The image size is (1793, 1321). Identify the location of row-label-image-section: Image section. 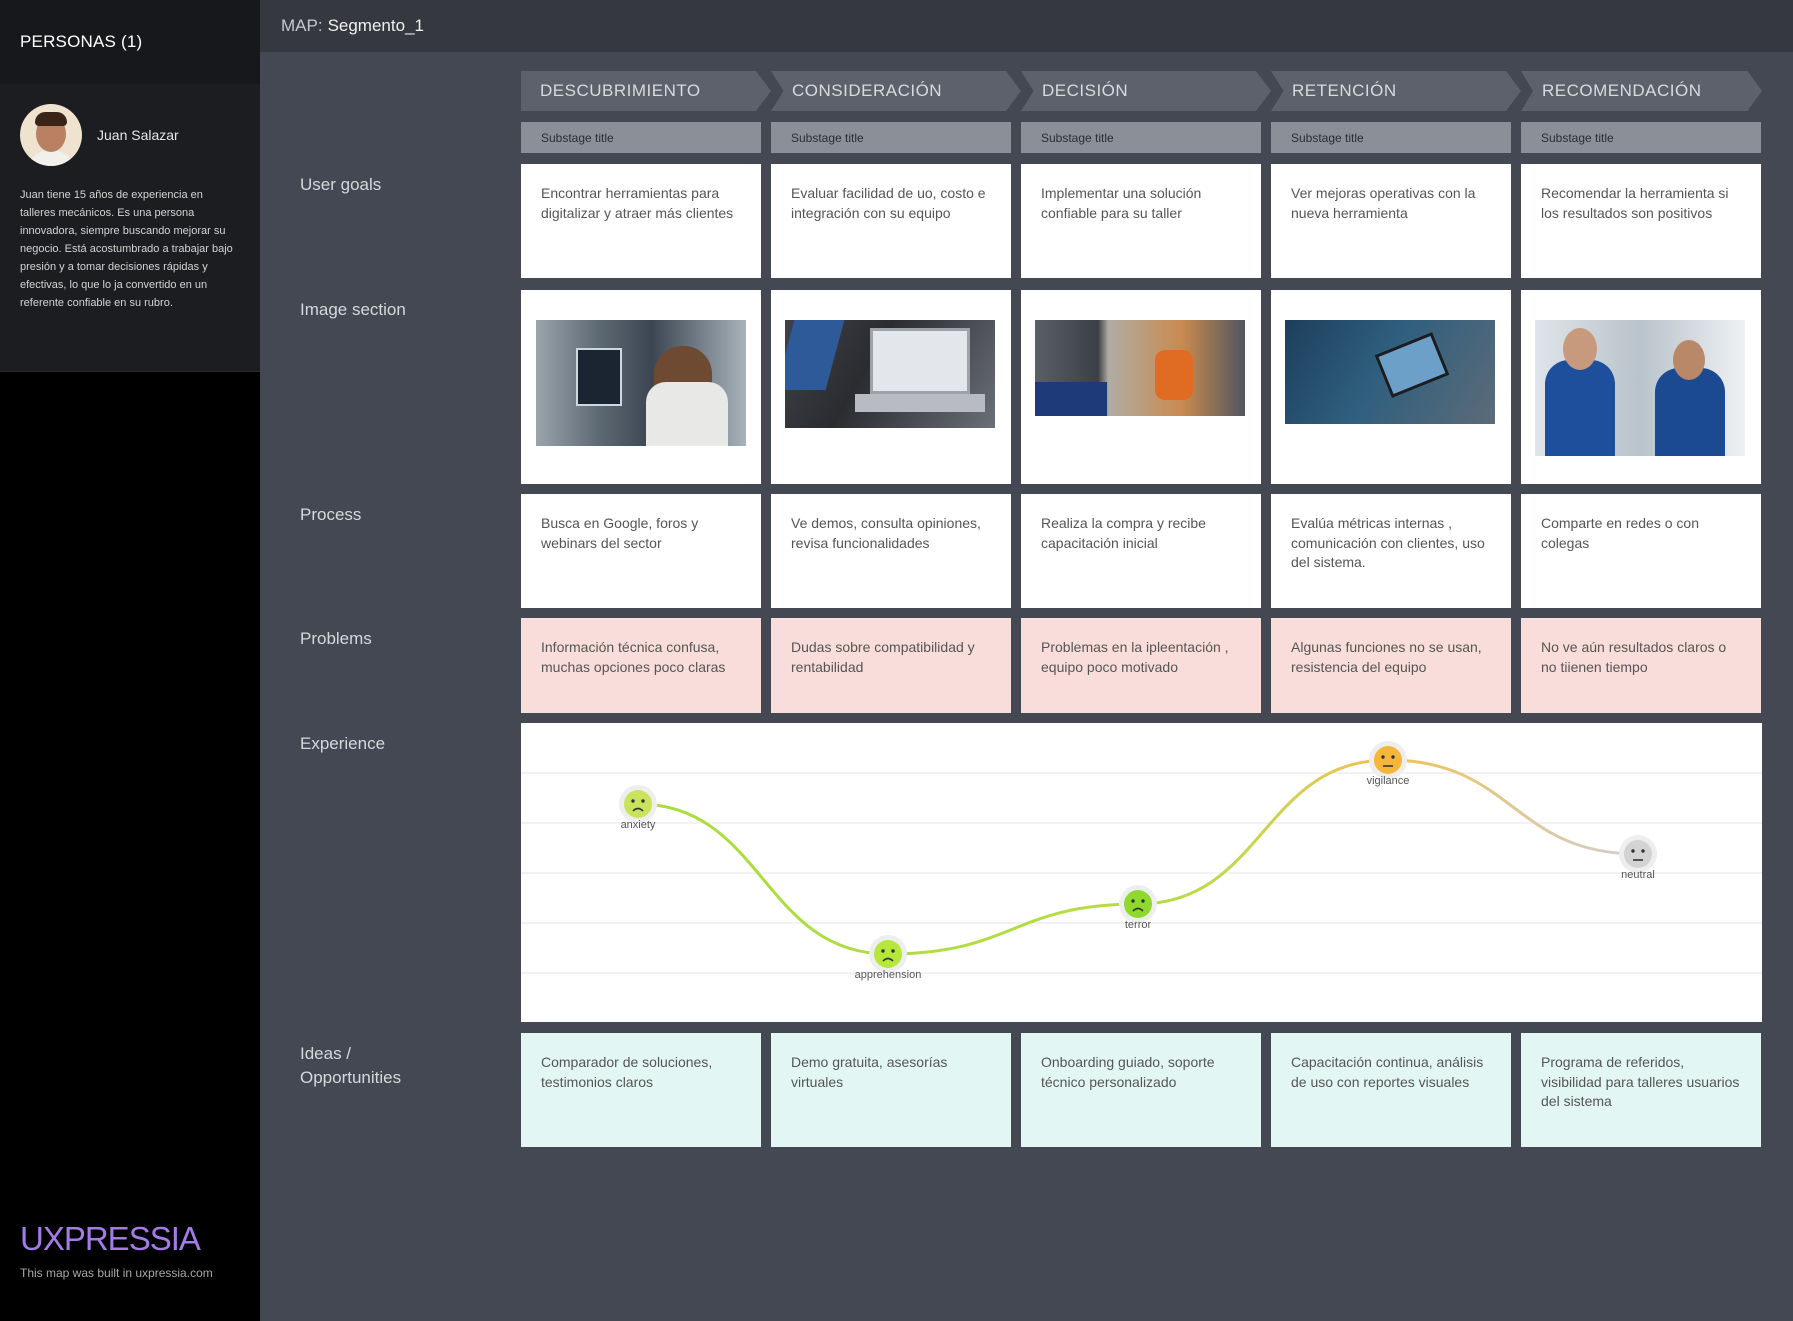
(353, 309).